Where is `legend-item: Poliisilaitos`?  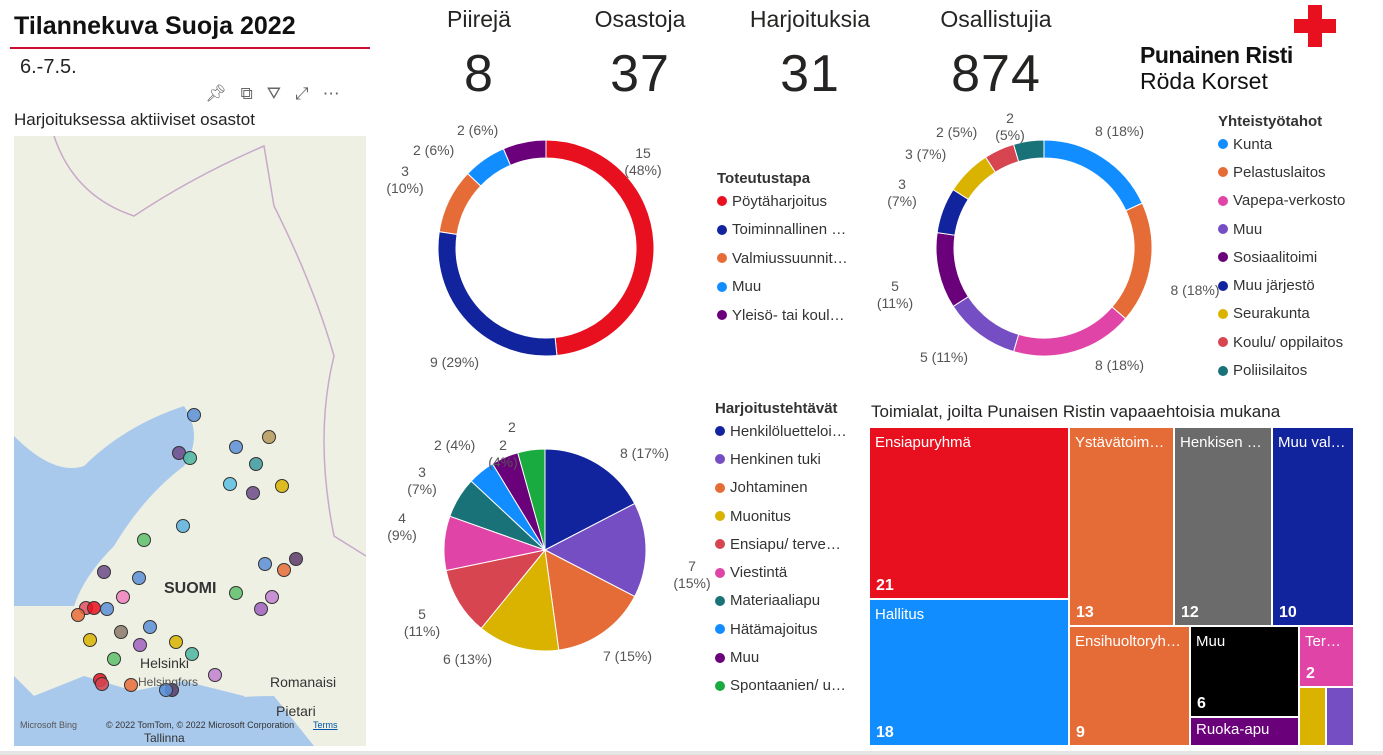 legend-item: Poliisilaitos is located at coordinates (1281, 370).